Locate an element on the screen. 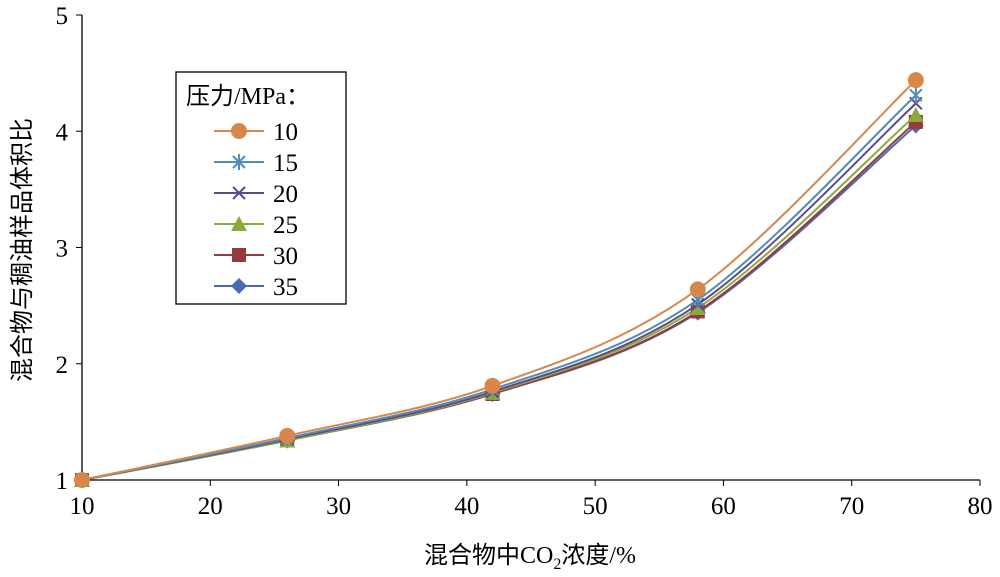  square-marker is located at coordinates (239, 255).